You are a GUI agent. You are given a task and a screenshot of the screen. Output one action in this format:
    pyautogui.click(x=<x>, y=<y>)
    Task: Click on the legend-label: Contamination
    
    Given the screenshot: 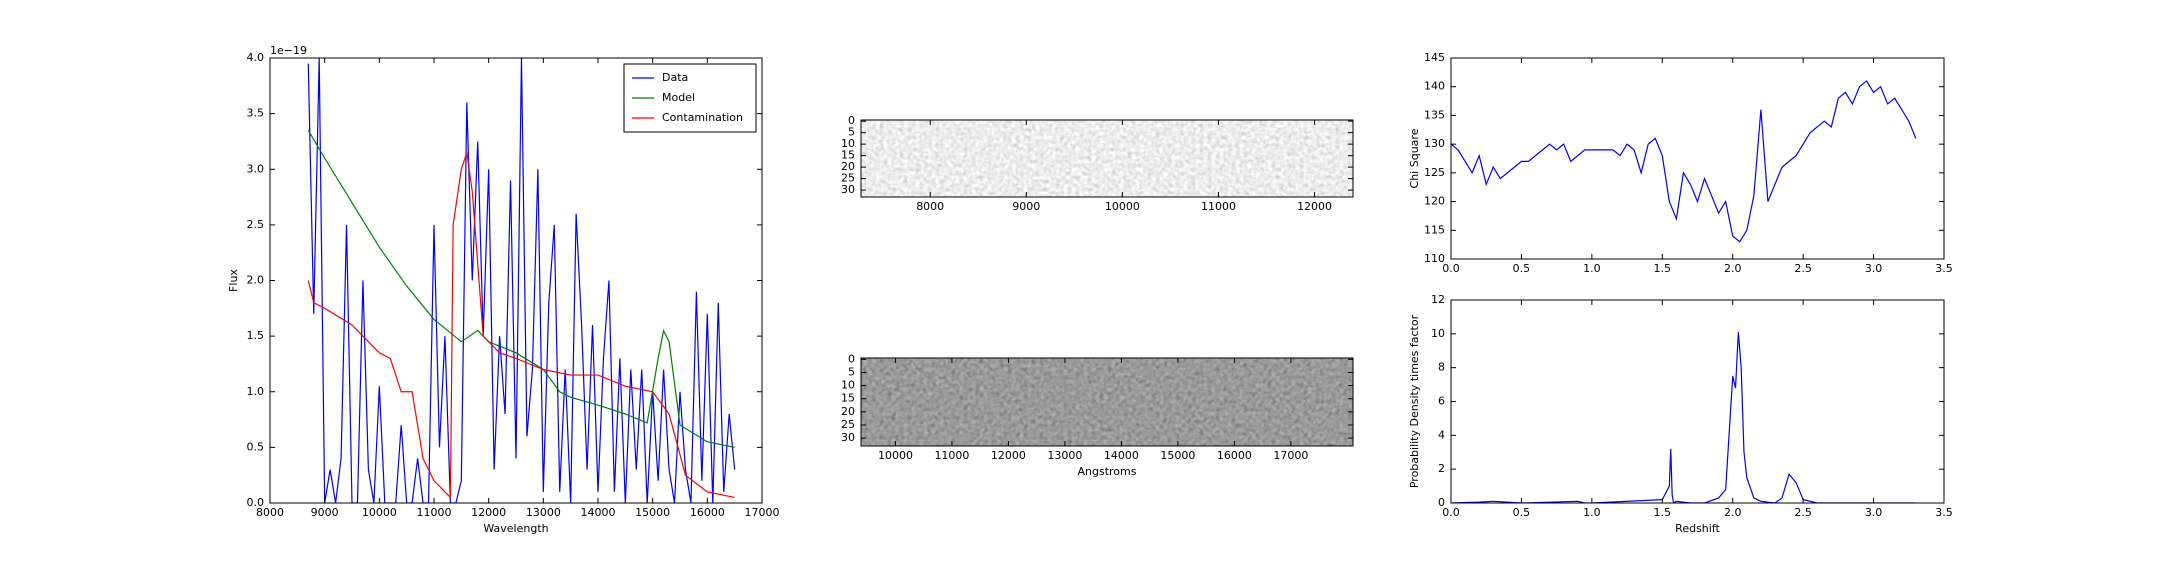 What is the action you would take?
    pyautogui.click(x=702, y=117)
    